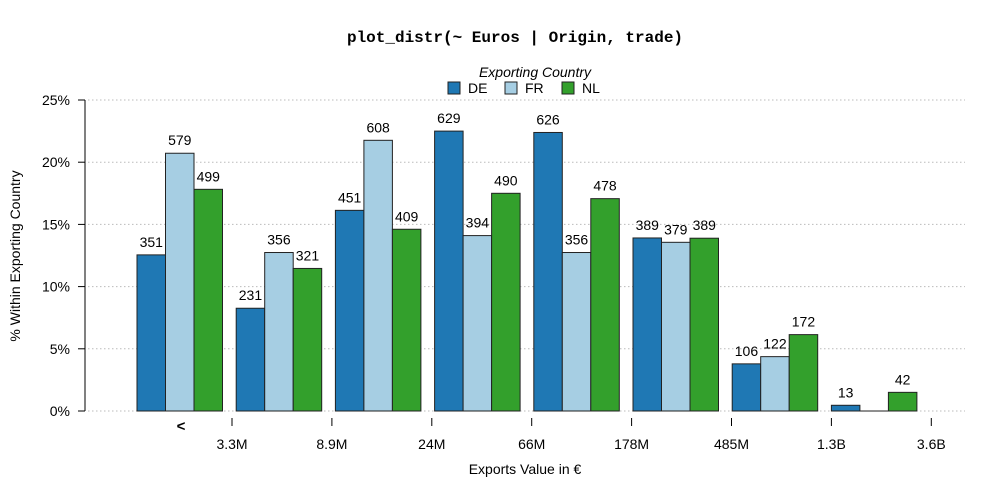  Describe the element at coordinates (56, 224) in the screenshot. I see `y-tick-label: 15%` at that location.